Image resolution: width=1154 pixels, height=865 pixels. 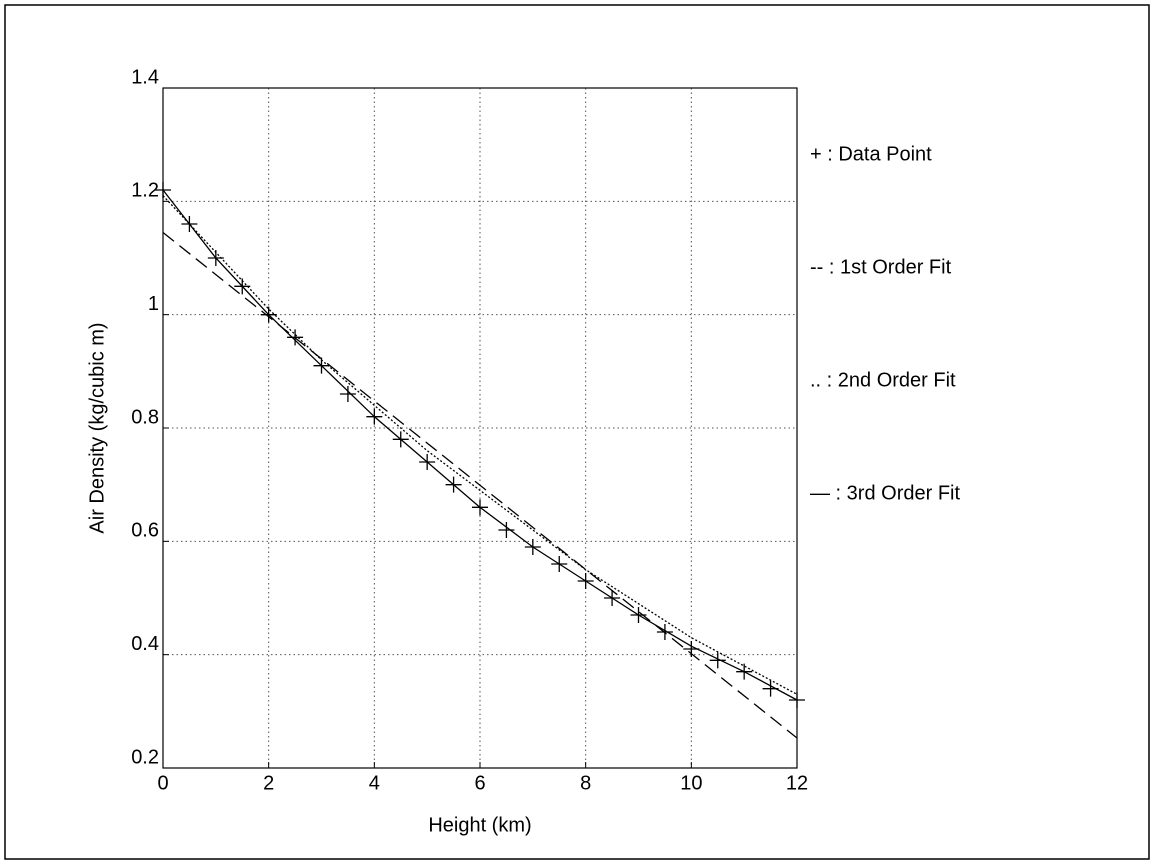 What do you see at coordinates (153, 304) in the screenshot?
I see `y-tick-label: 1` at bounding box center [153, 304].